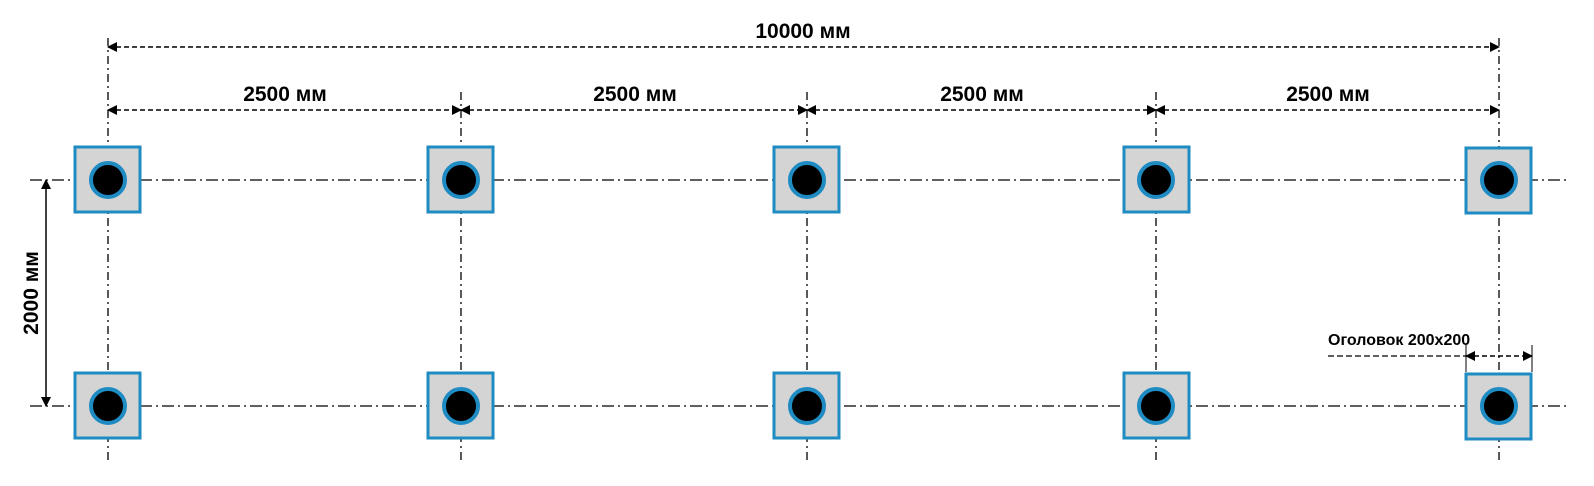  Describe the element at coordinates (285, 94) in the screenshot. I see `span-1-label: 2500 мм` at that location.